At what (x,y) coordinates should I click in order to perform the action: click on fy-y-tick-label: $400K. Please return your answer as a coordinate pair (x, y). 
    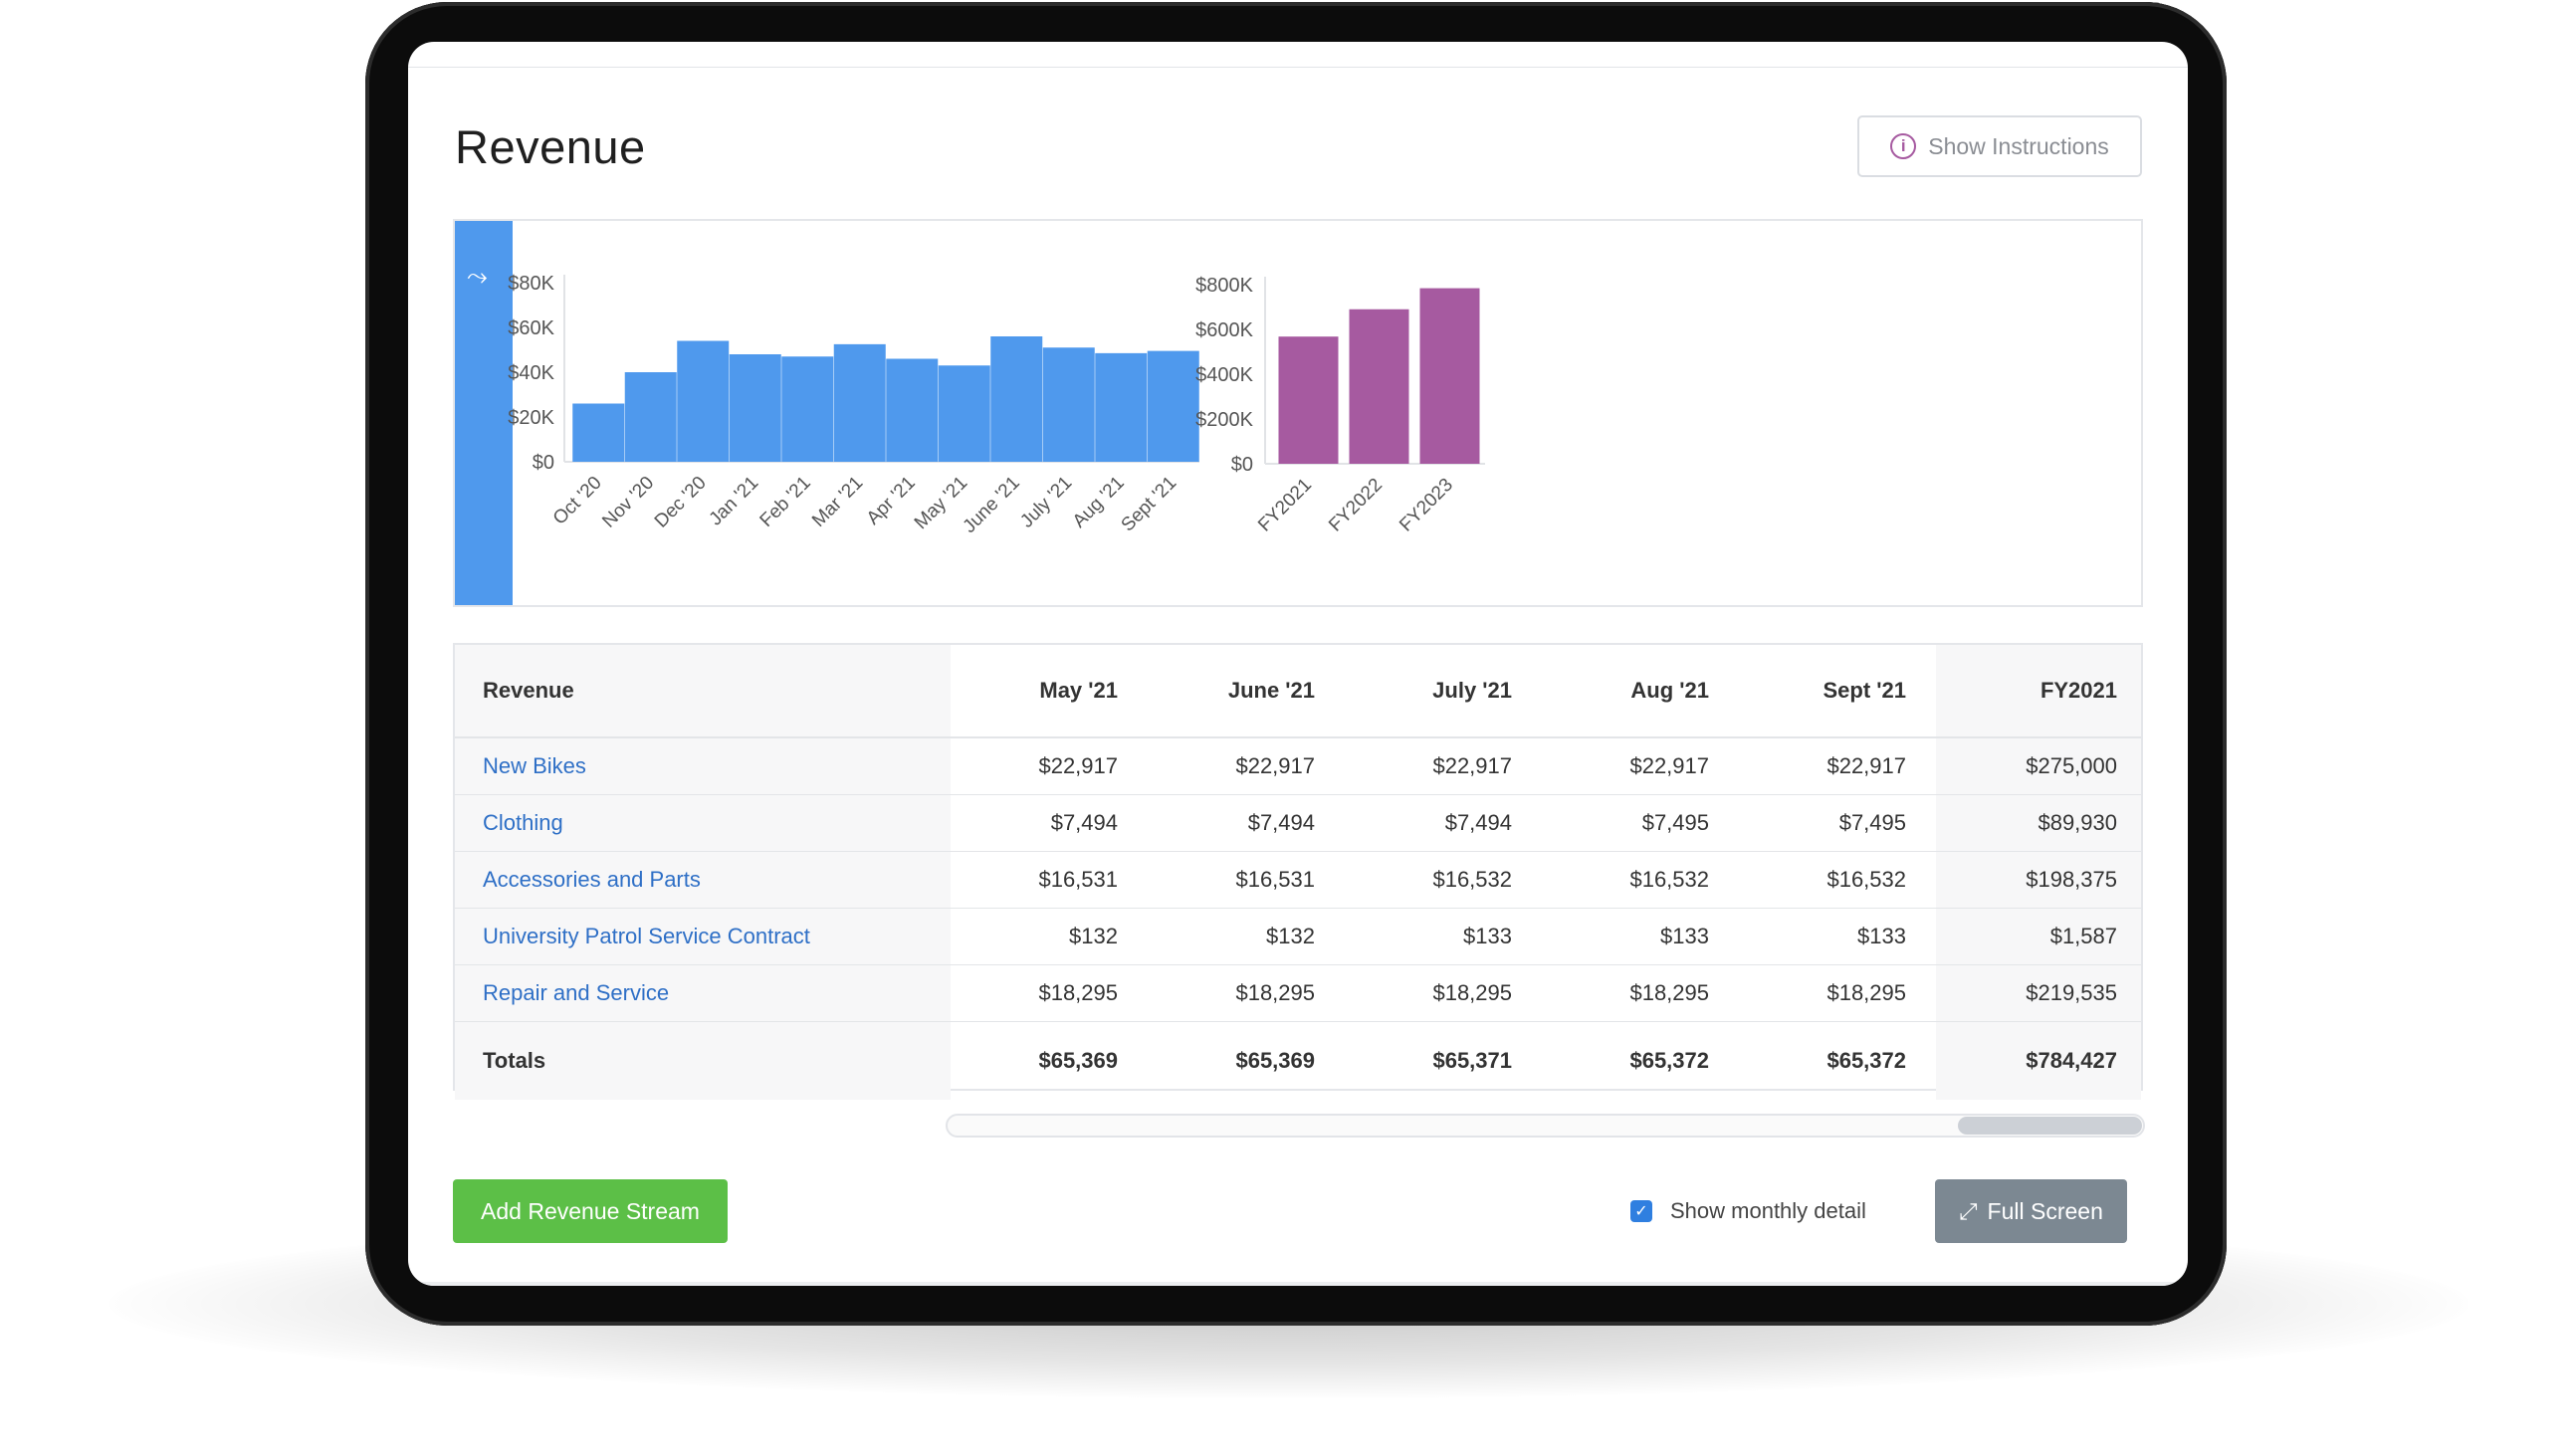
    Looking at the image, I should click on (1224, 375).